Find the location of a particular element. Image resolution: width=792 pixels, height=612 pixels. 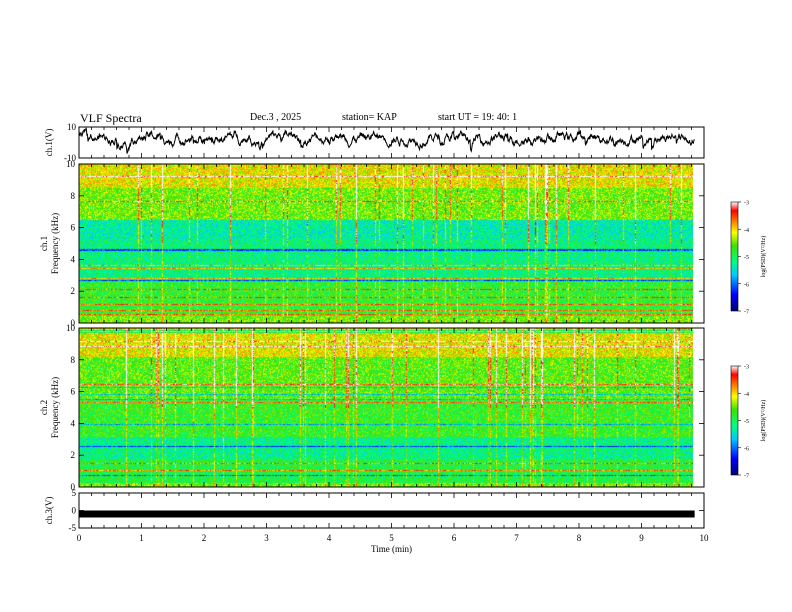

time-tick-label: 9 is located at coordinates (641, 538).